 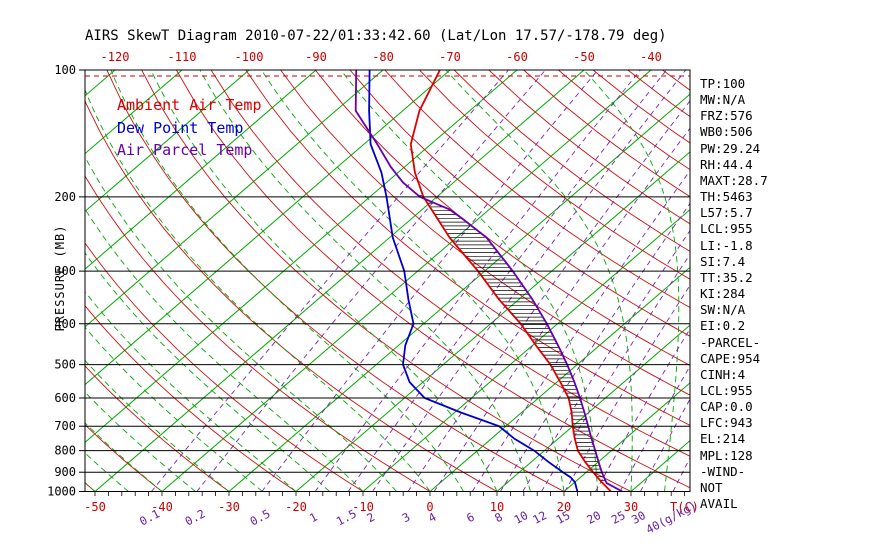 What do you see at coordinates (65, 271) in the screenshot?
I see `svg-text: 300` at bounding box center [65, 271].